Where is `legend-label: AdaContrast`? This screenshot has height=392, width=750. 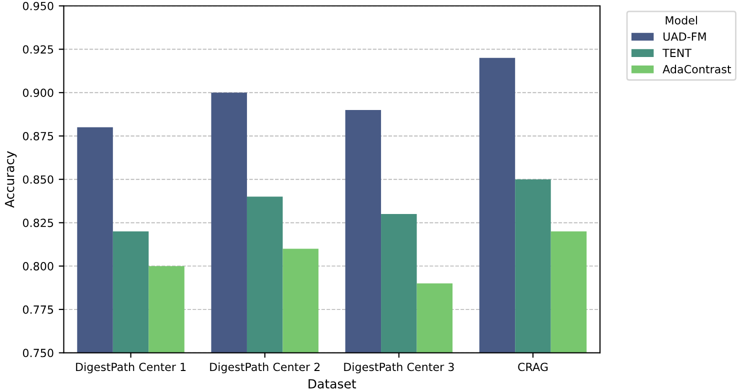
legend-label: AdaContrast is located at coordinates (697, 69).